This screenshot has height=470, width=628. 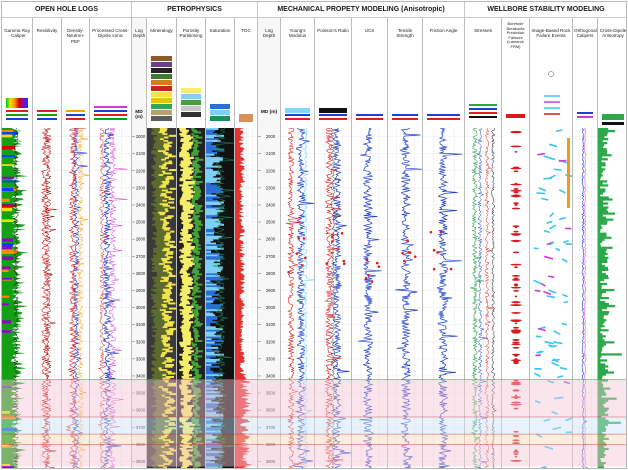 What do you see at coordinates (162, 243) in the screenshot?
I see `track-mineralogy: Mineralogy` at bounding box center [162, 243].